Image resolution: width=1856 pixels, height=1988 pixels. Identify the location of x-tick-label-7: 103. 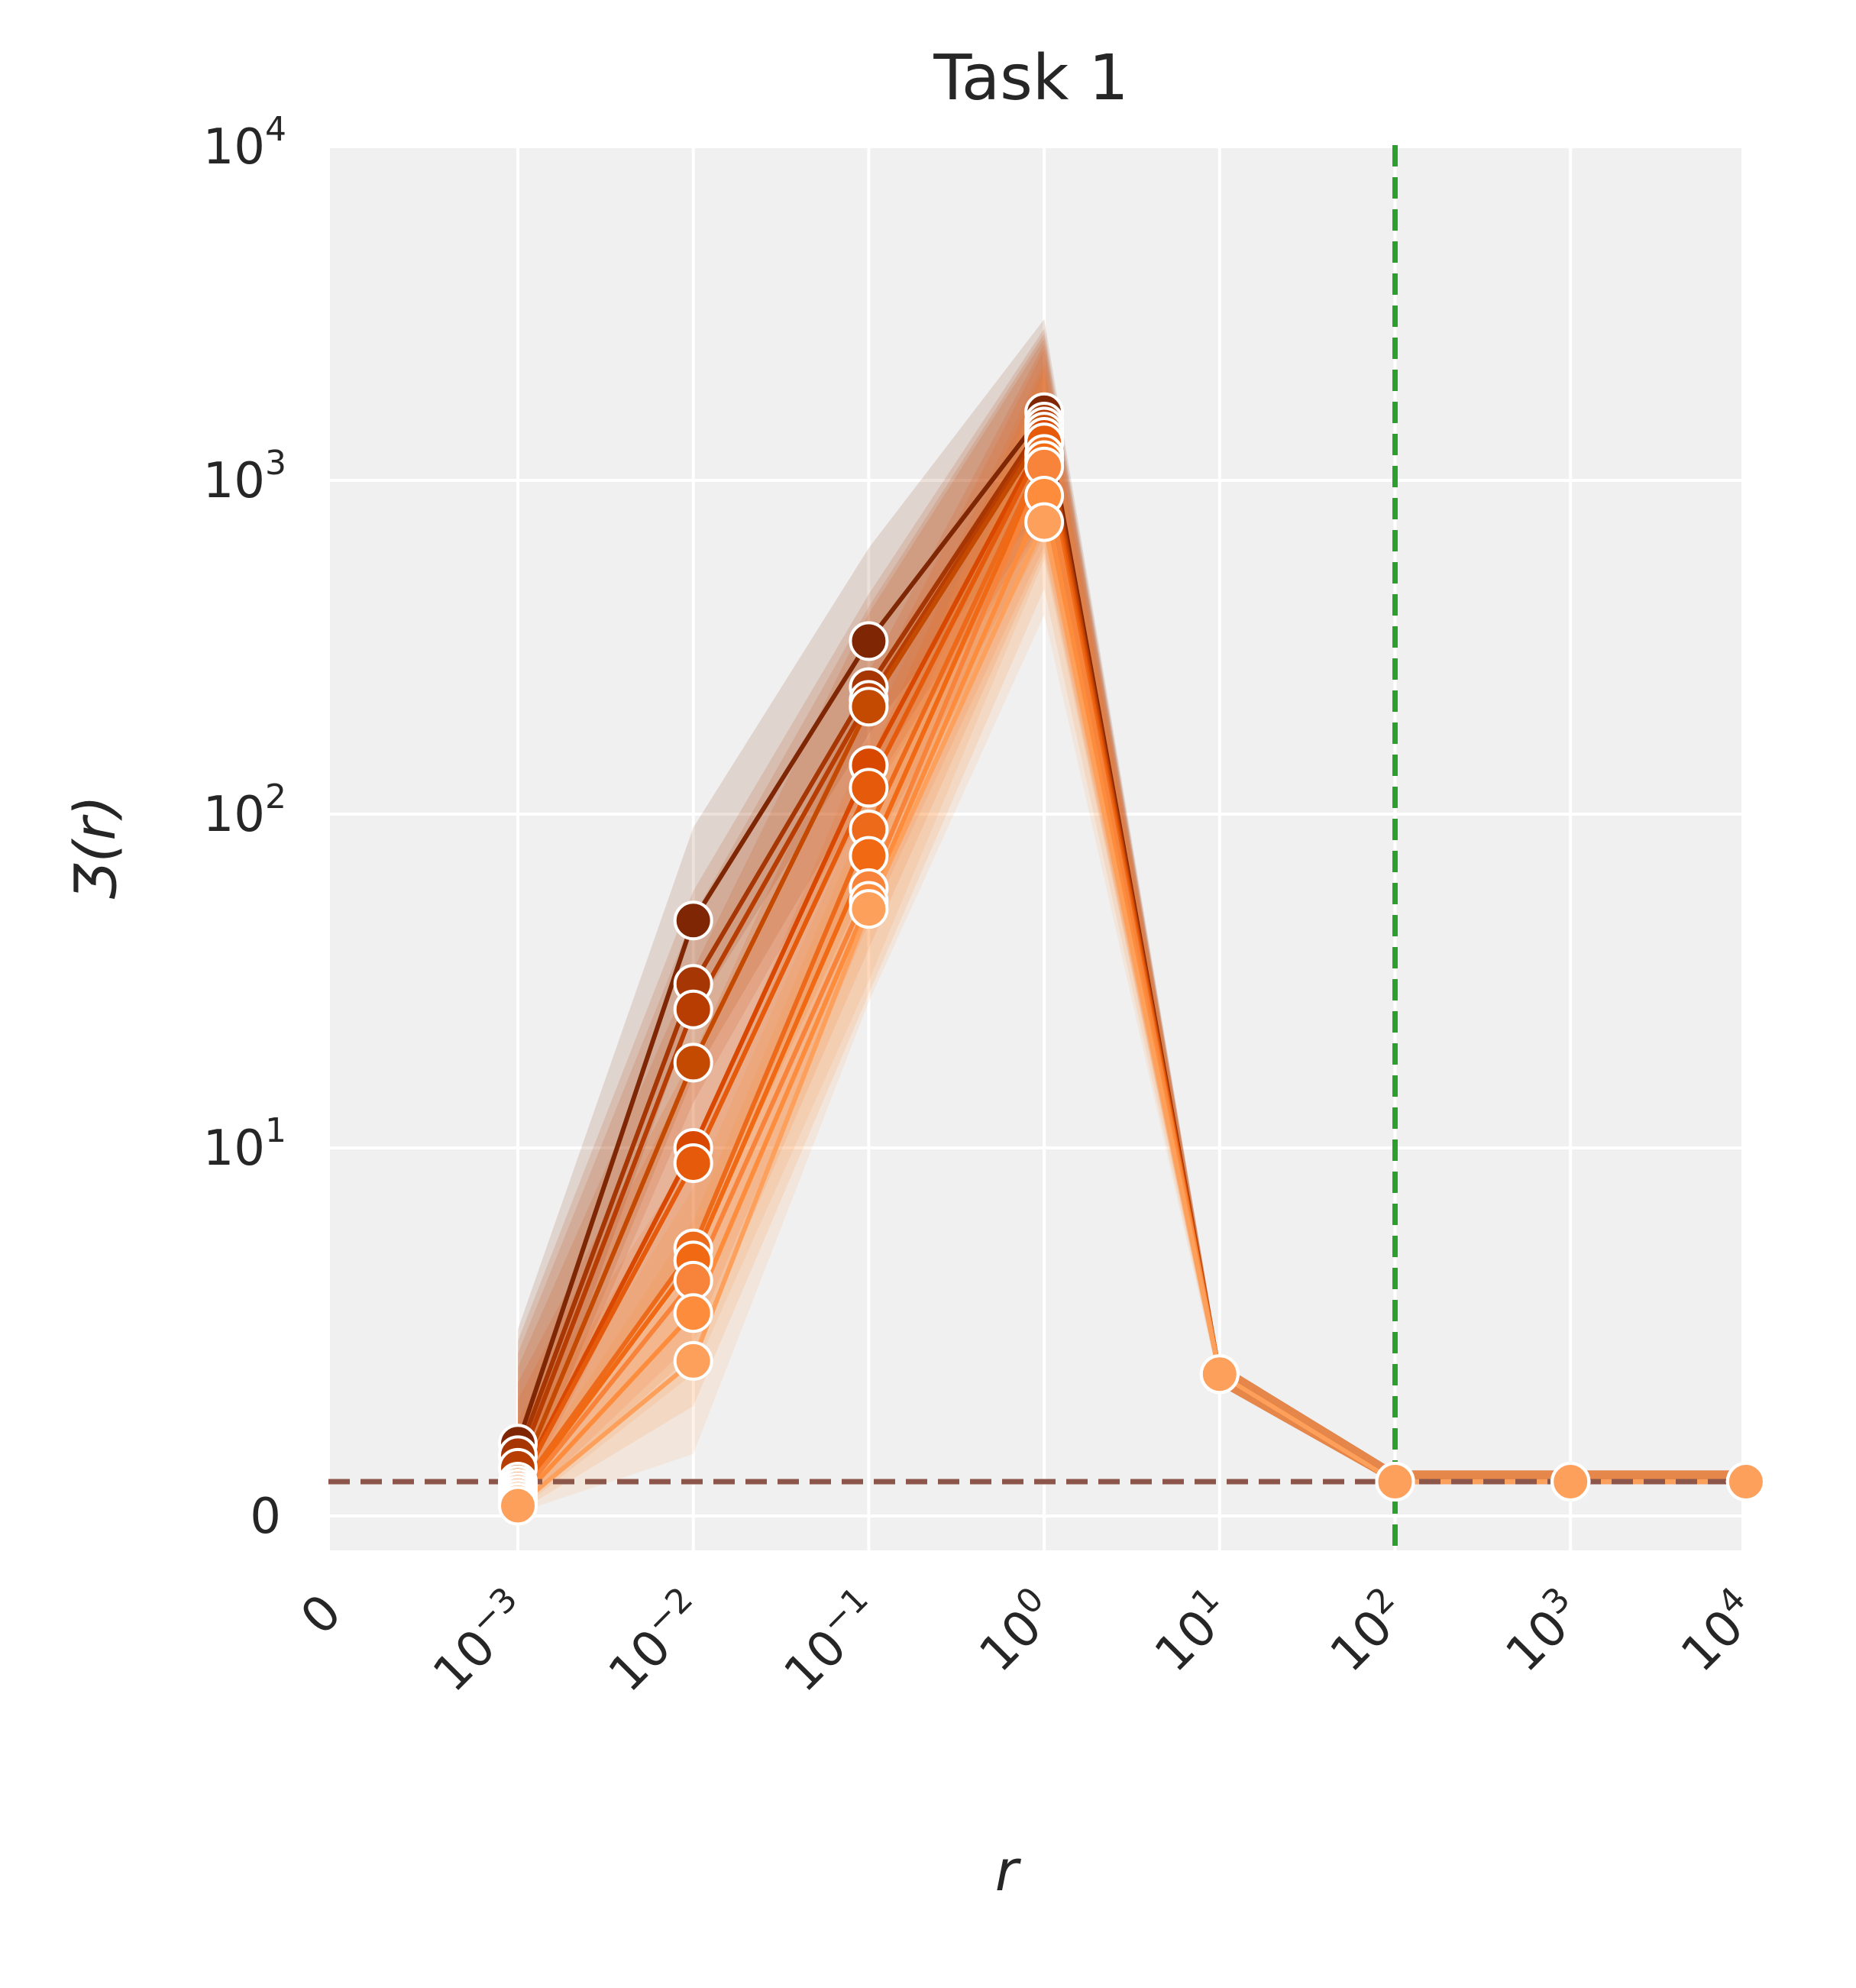
(1542, 1631).